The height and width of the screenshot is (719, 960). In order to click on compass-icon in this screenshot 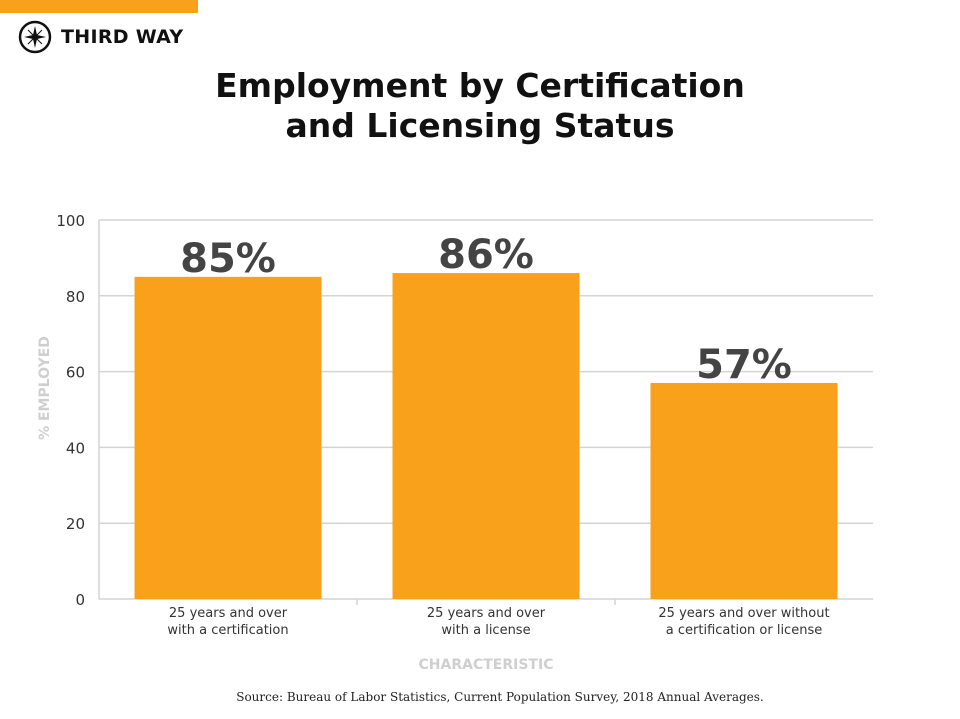, I will do `click(35, 37)`.